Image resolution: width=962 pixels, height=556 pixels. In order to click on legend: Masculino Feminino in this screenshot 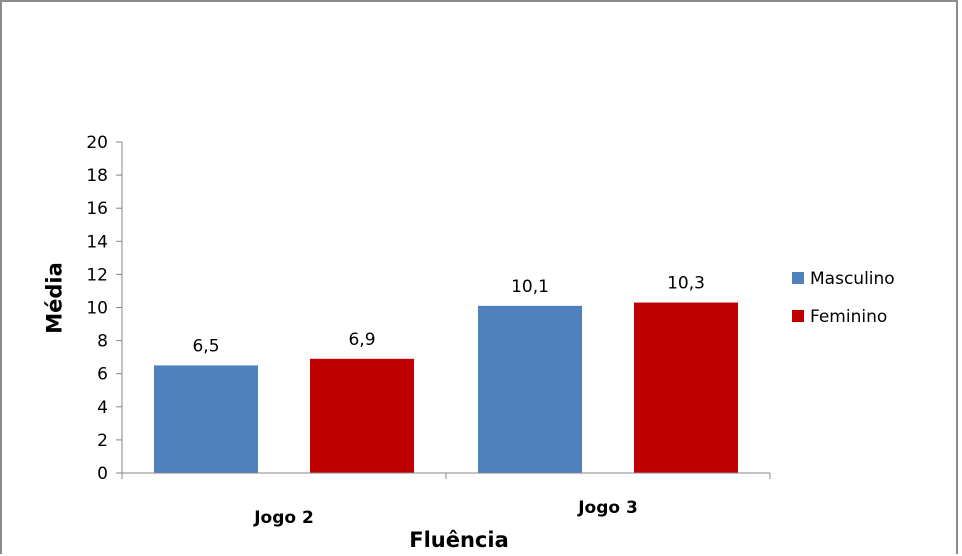, I will do `click(843, 298)`.